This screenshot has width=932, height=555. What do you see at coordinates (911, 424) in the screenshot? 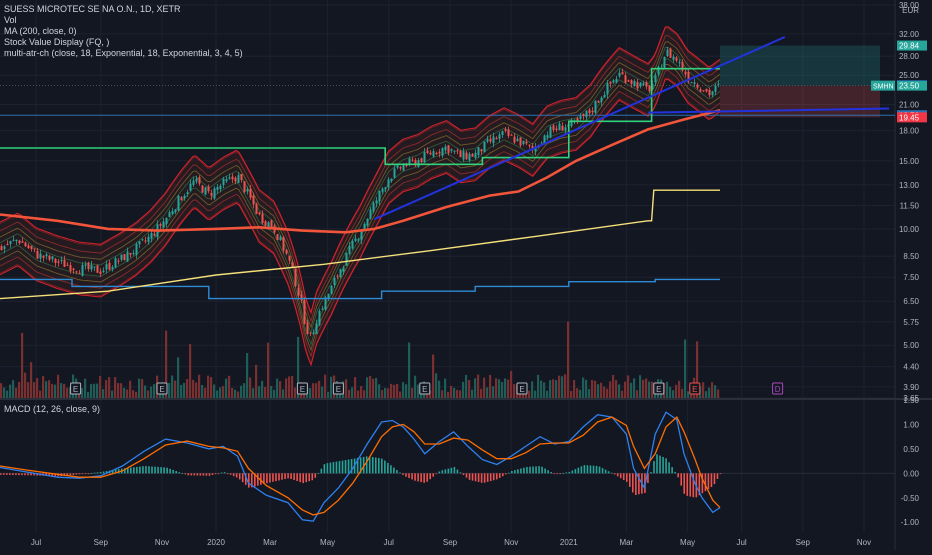
I see `macd-y-tick-label: 1.00` at bounding box center [911, 424].